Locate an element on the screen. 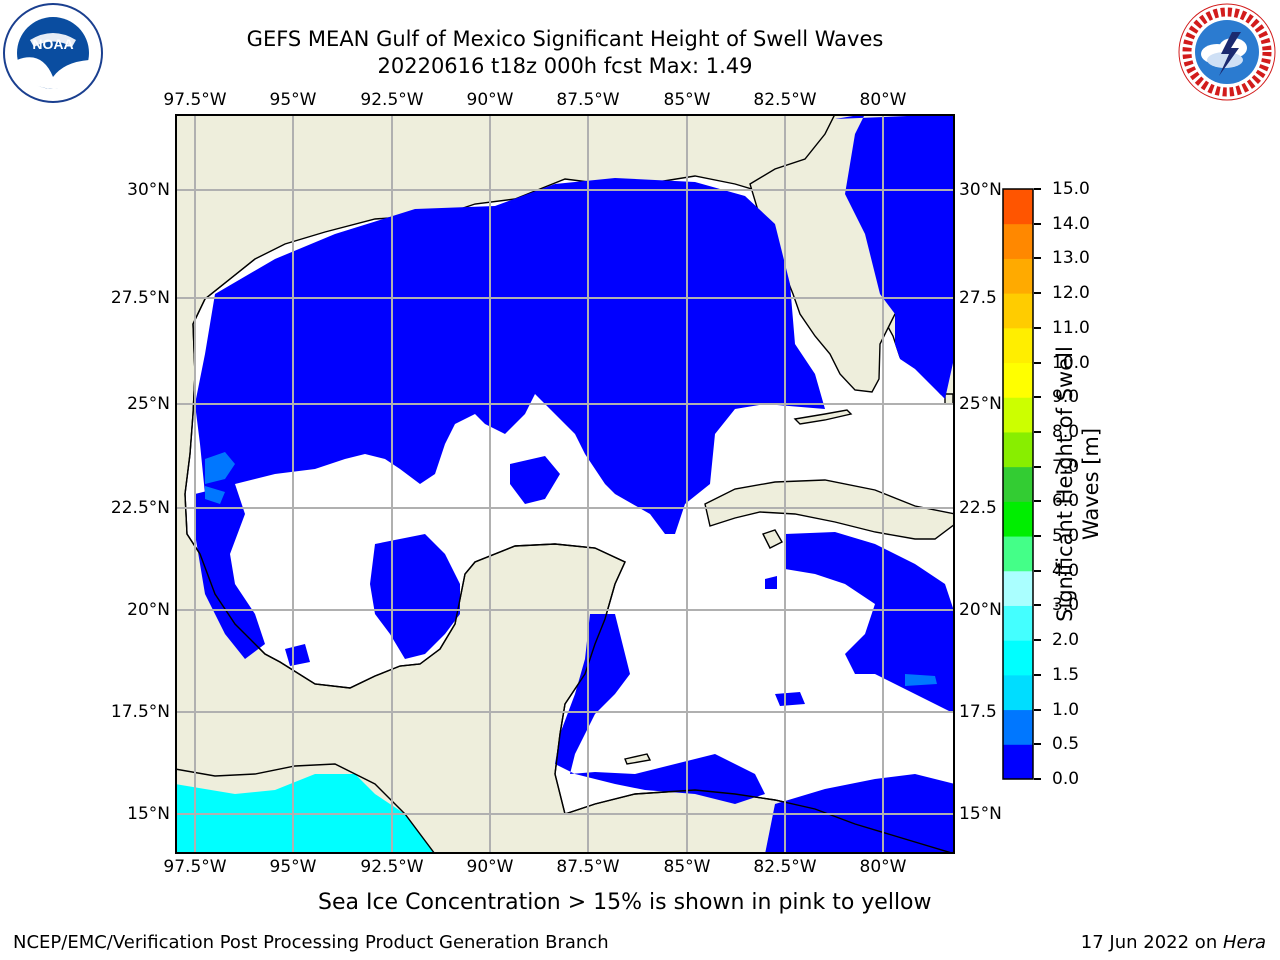 This screenshot has width=1280, height=960. chart-subtitle: 20220616 t18z 000h fcst Max: 1.49 is located at coordinates (565, 66).